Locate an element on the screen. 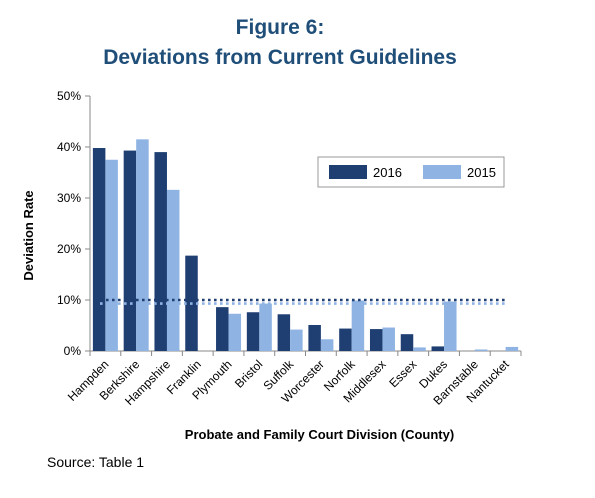  bar-2015-barnstable is located at coordinates (481, 350).